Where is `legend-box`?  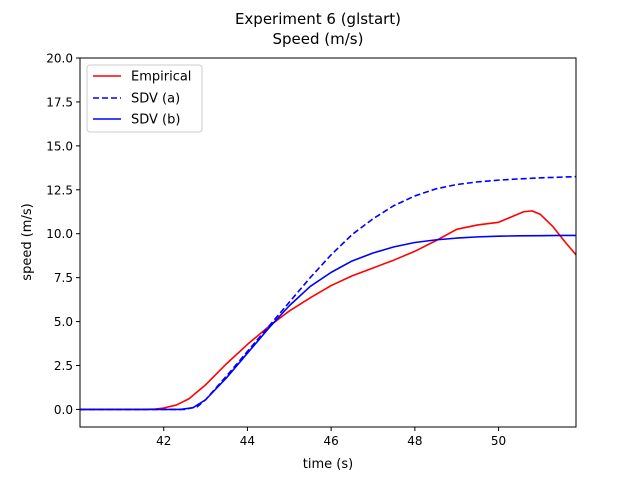
legend-box is located at coordinates (144, 98).